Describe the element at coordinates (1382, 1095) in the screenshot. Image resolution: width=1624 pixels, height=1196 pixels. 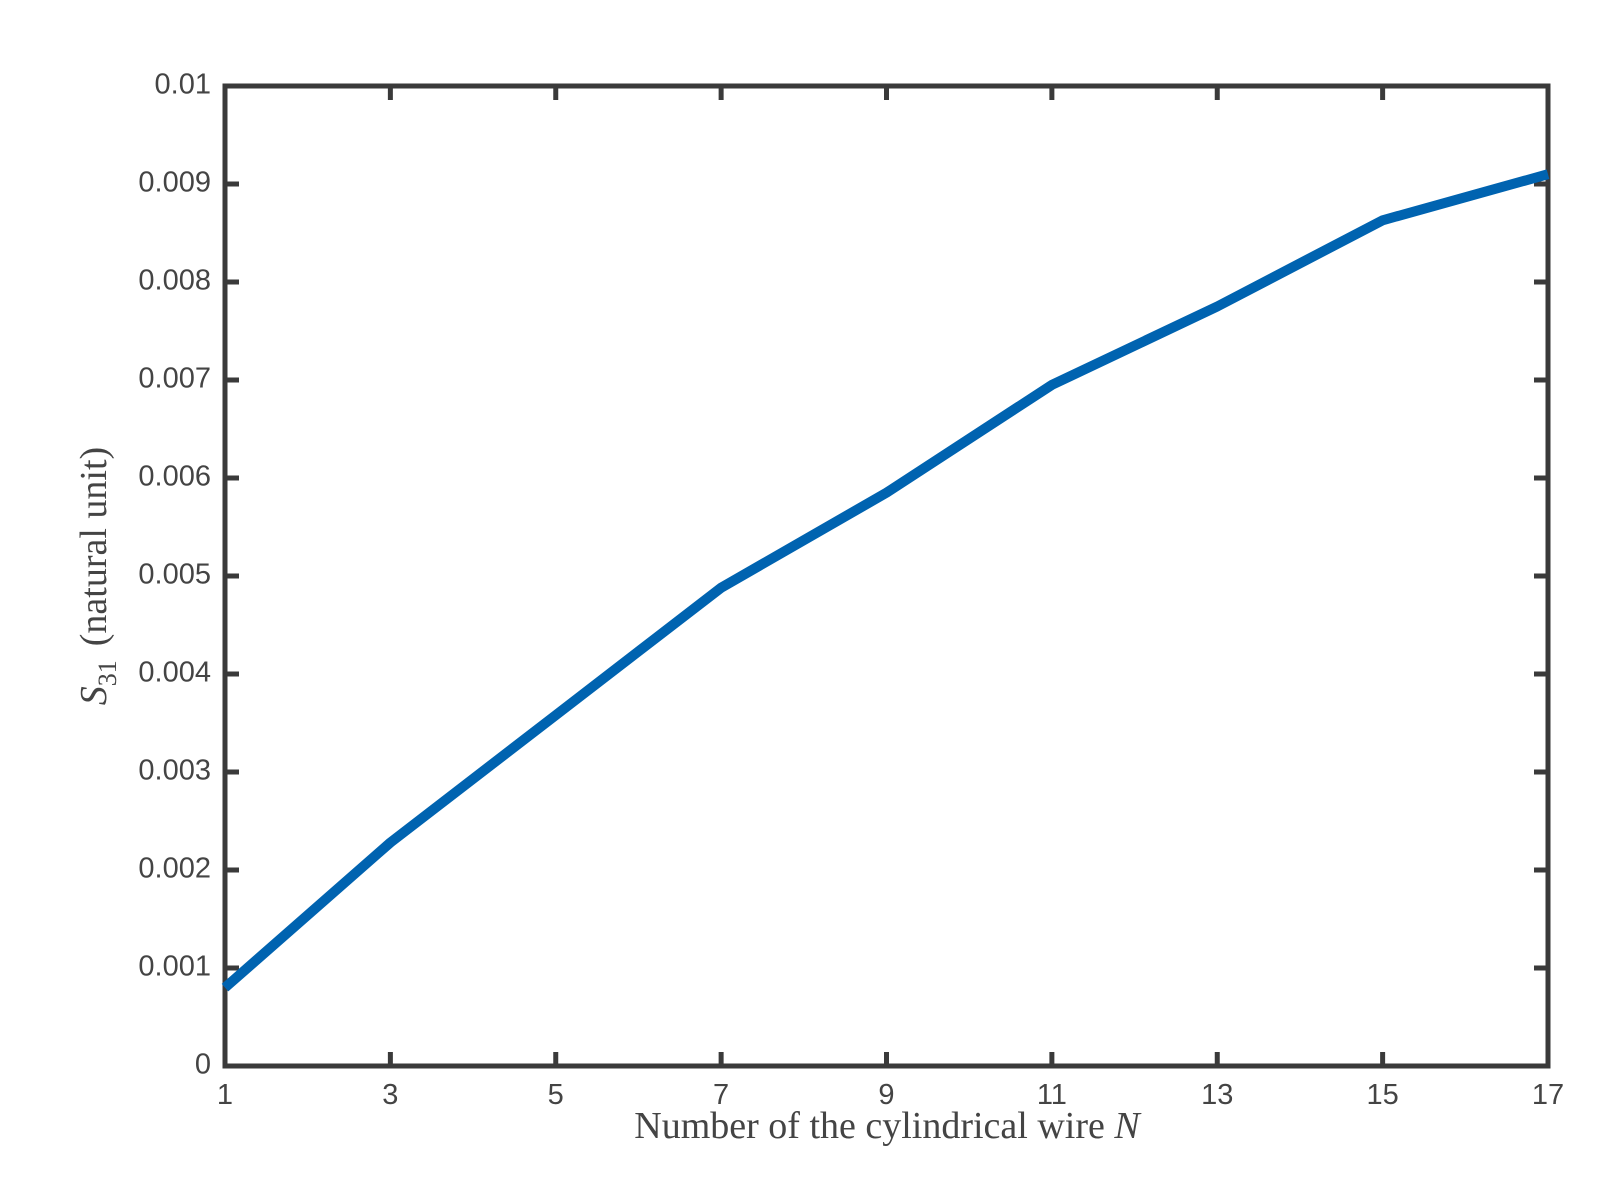
I see `x-tick-label: 15` at that location.